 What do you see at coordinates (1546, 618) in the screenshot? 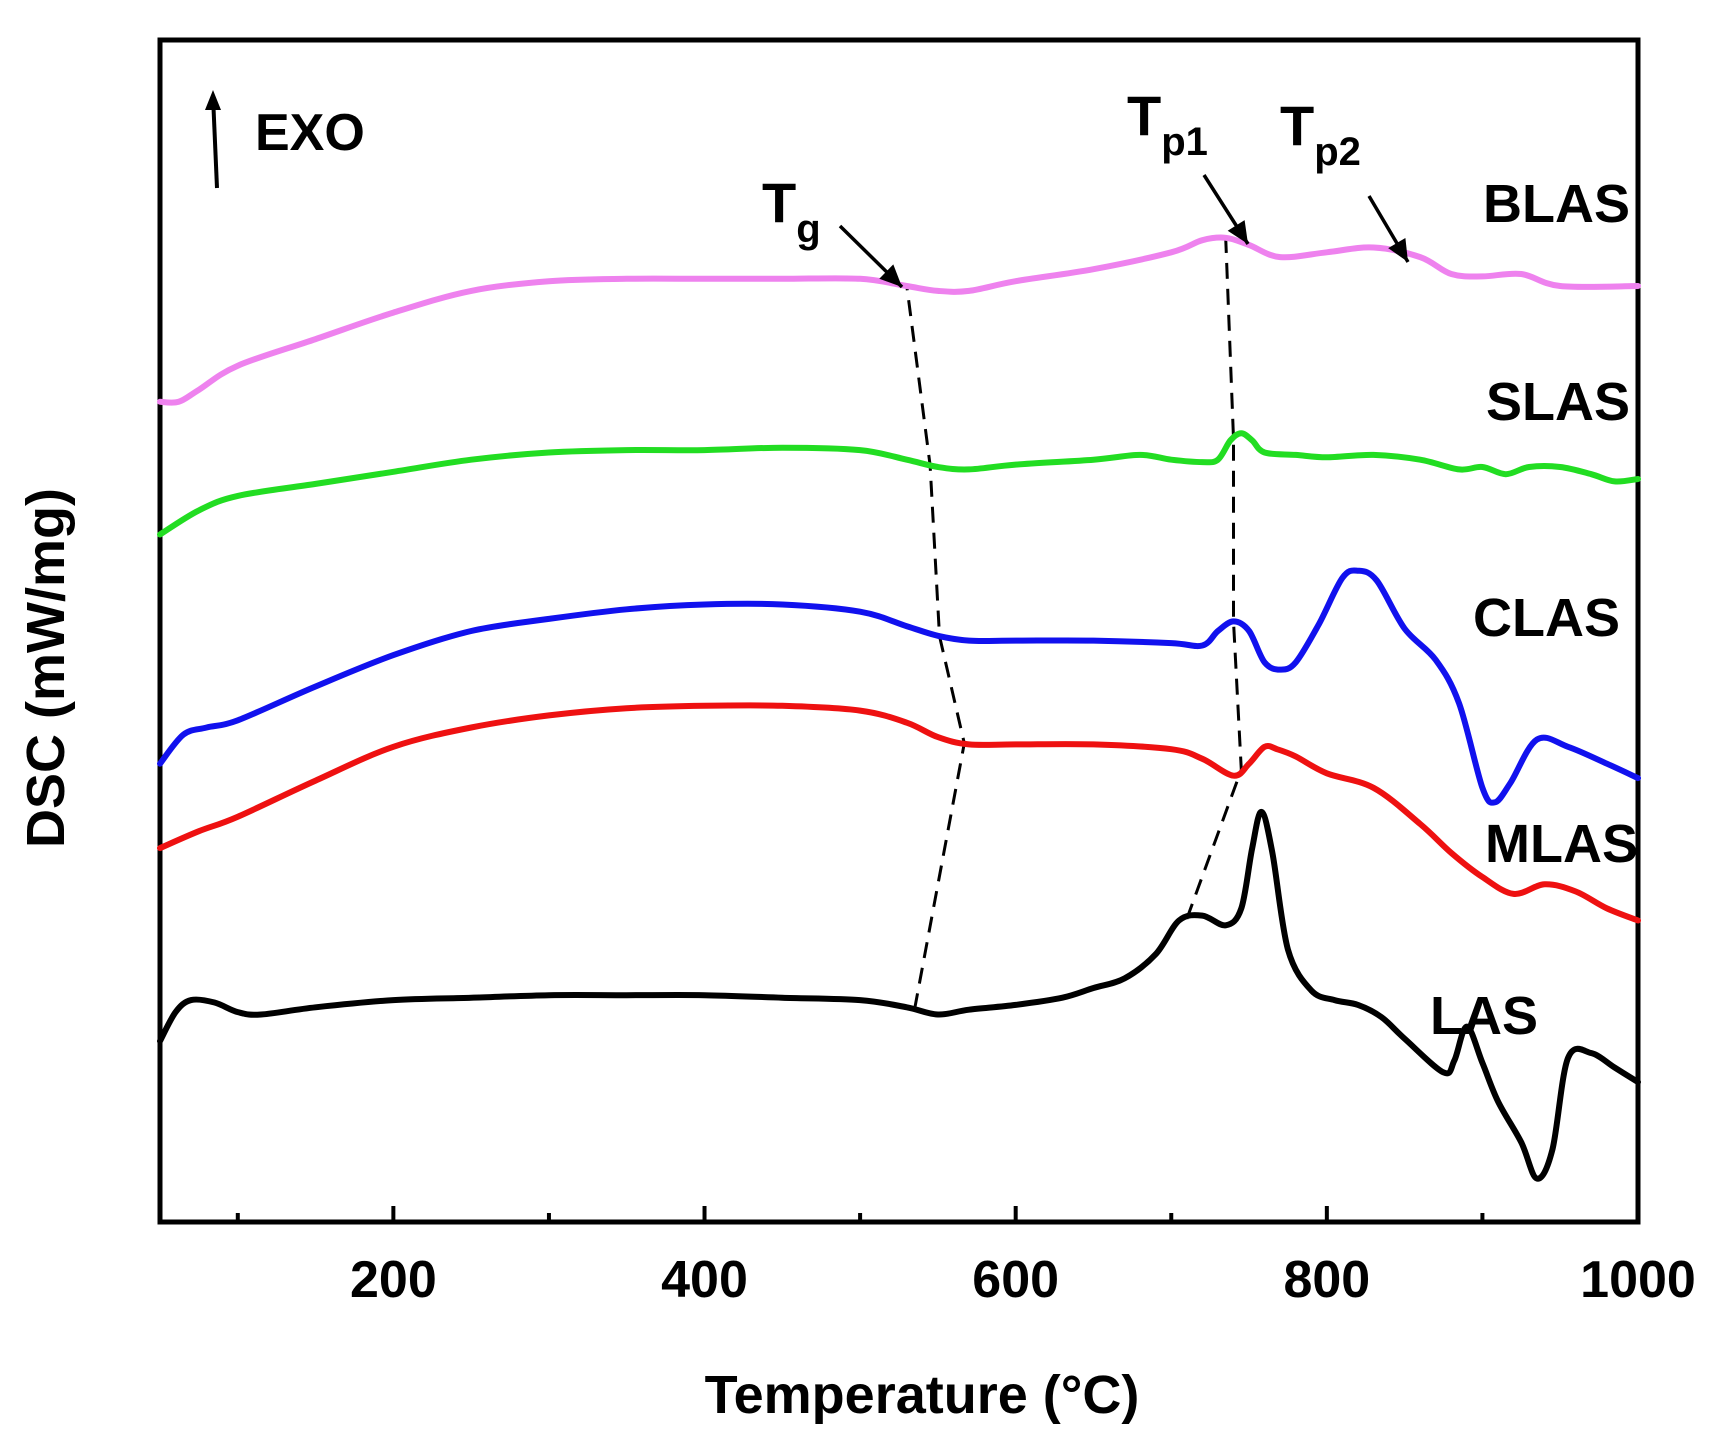
I see `series-label-clas: CLAS` at bounding box center [1546, 618].